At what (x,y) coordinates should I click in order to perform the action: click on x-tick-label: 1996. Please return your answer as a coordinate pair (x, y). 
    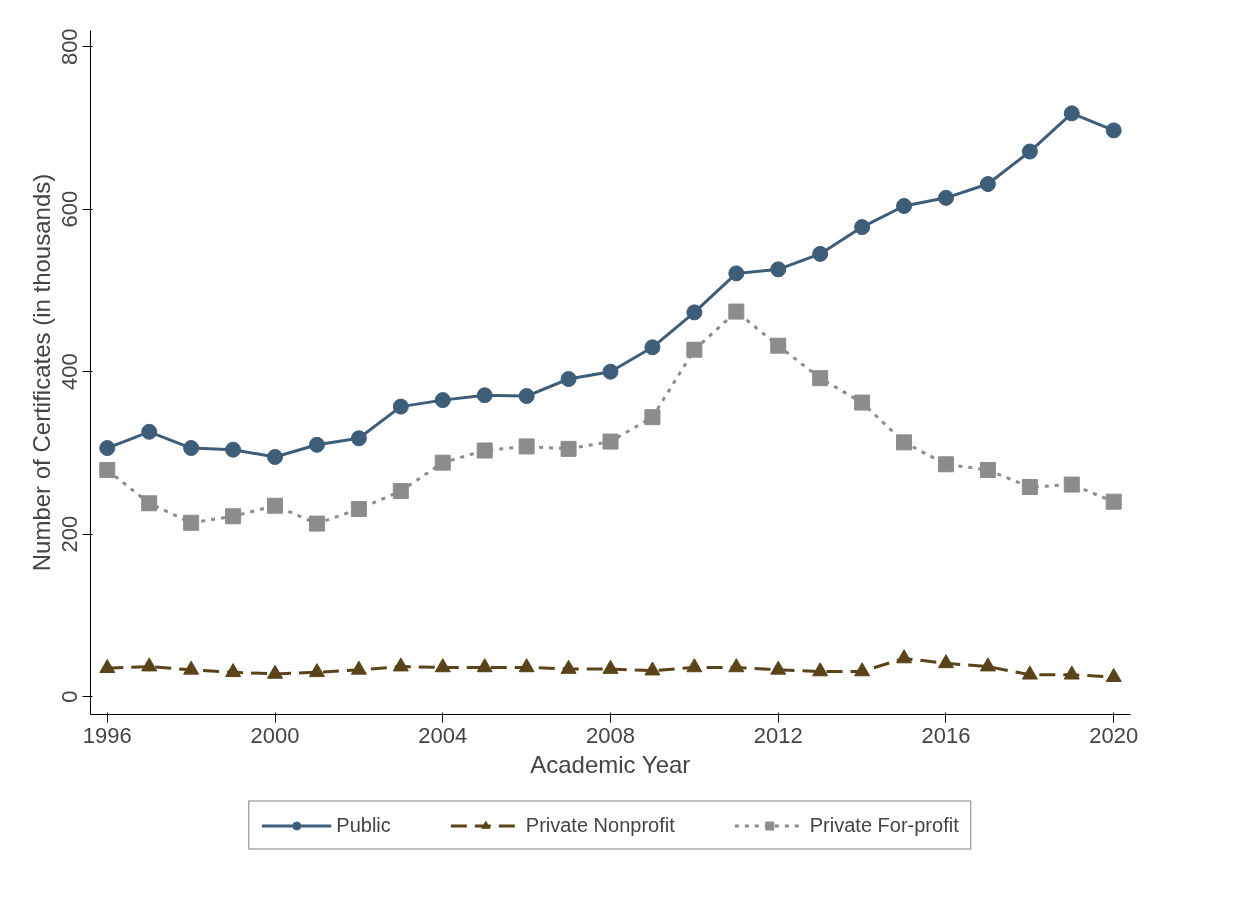
    Looking at the image, I should click on (107, 735).